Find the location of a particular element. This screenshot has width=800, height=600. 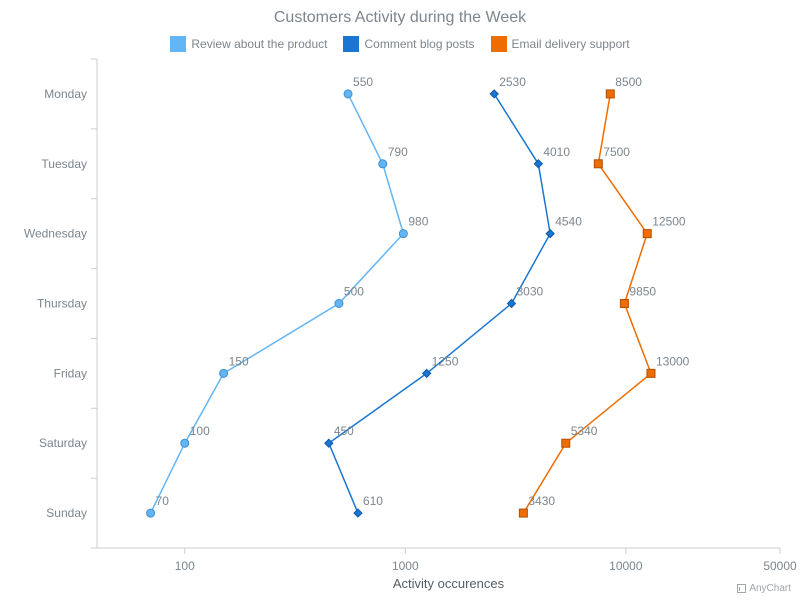

y-tick-label-saturday: Saturday is located at coordinates (63, 443).